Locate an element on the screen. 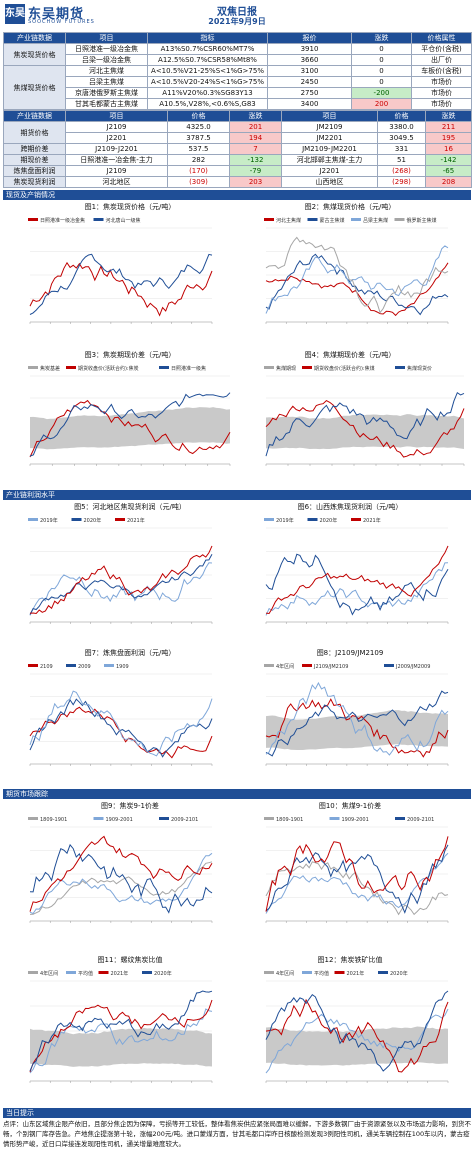  legend-item: 1909-2001 is located at coordinates (349, 820).